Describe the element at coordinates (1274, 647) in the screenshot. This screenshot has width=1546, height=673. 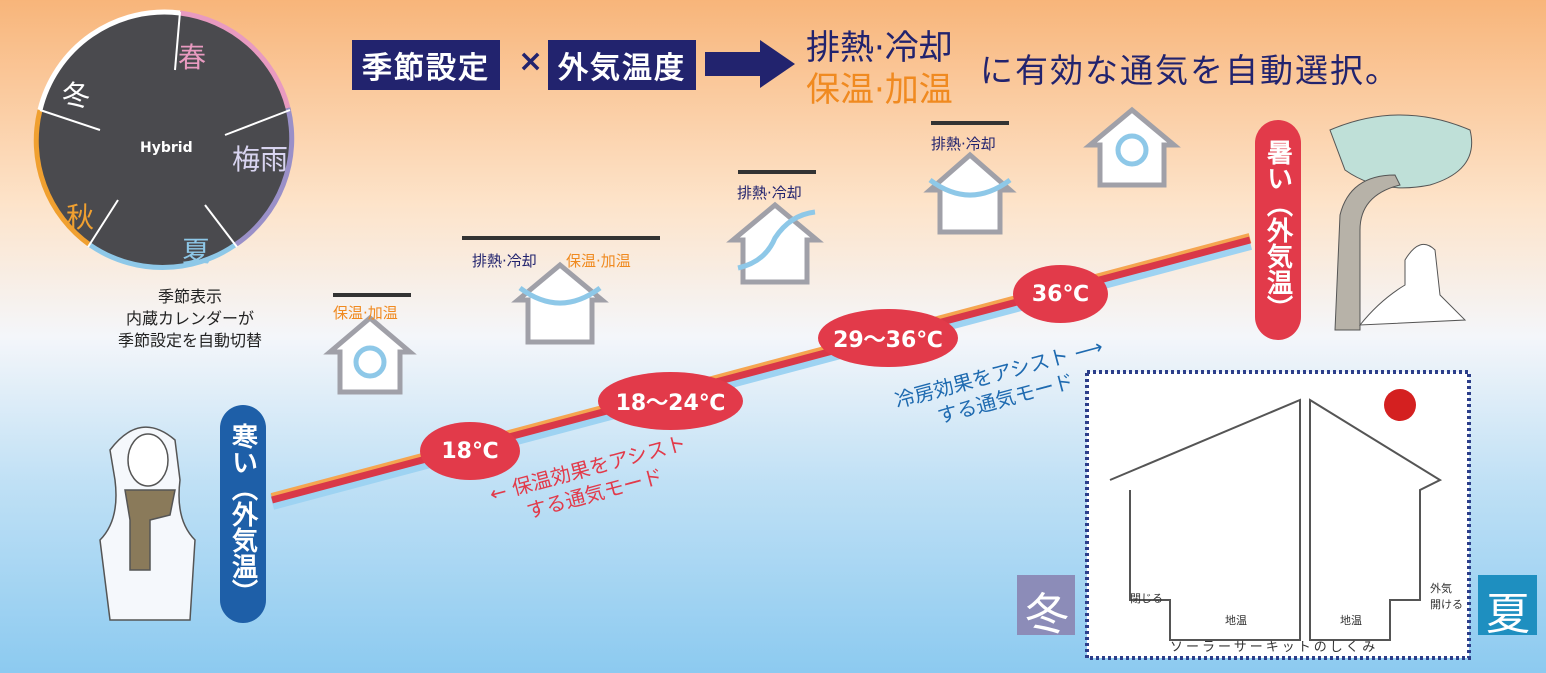
I see `inset-title: ソーラーサーキットのしくみ` at that location.